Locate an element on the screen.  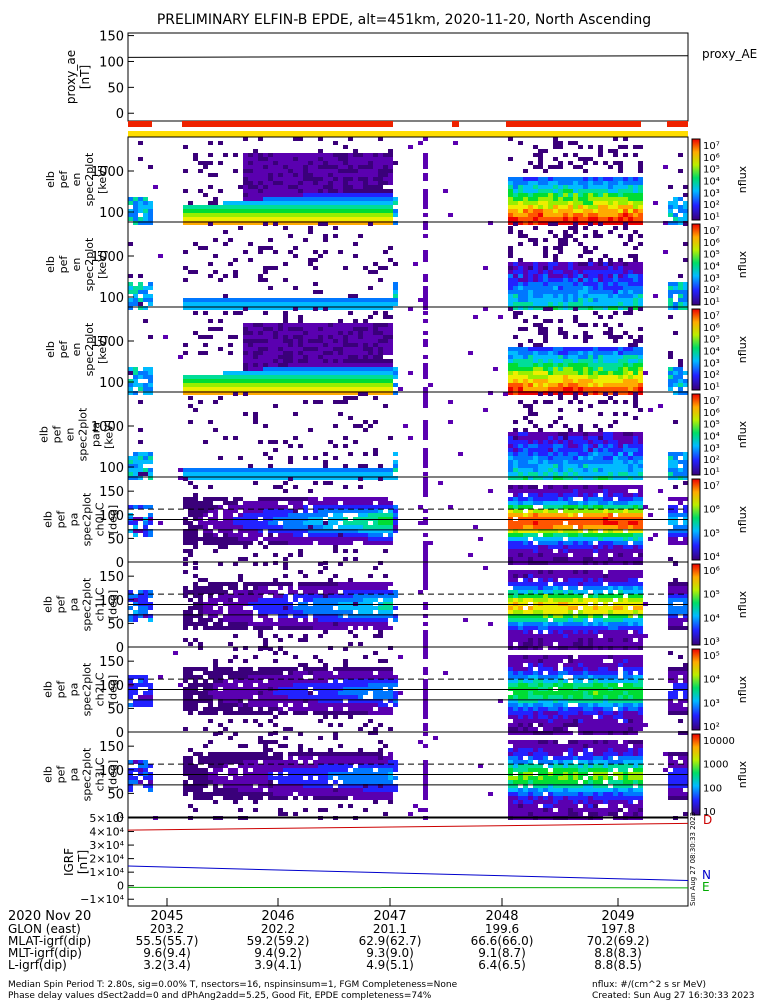
y-label-line: en is located at coordinates (76, 180).